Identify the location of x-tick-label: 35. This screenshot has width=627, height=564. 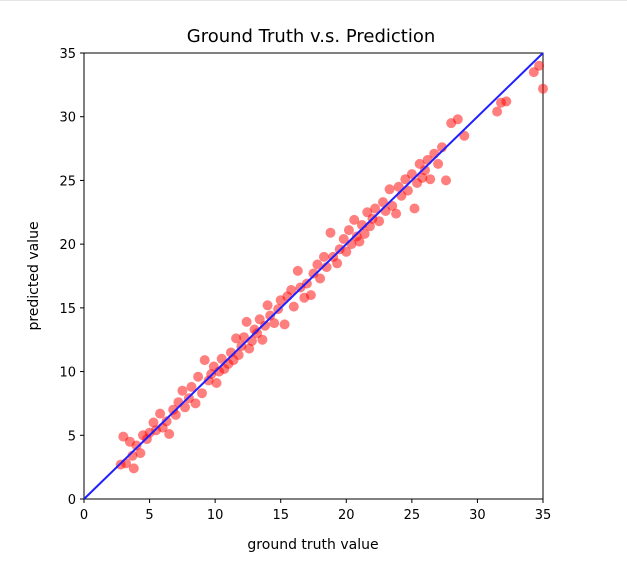
(543, 515).